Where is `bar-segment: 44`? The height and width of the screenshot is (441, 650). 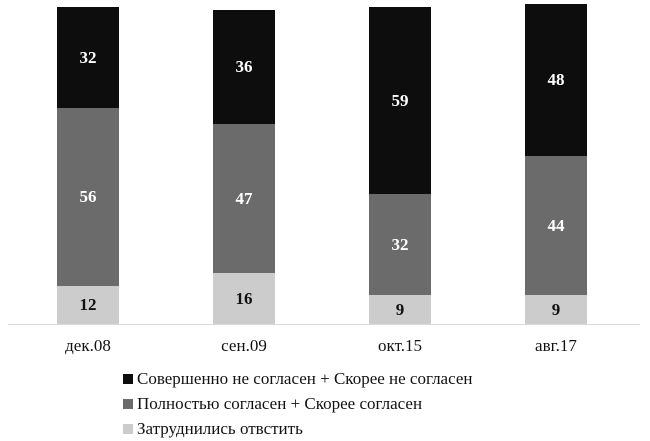
bar-segment: 44 is located at coordinates (556, 225).